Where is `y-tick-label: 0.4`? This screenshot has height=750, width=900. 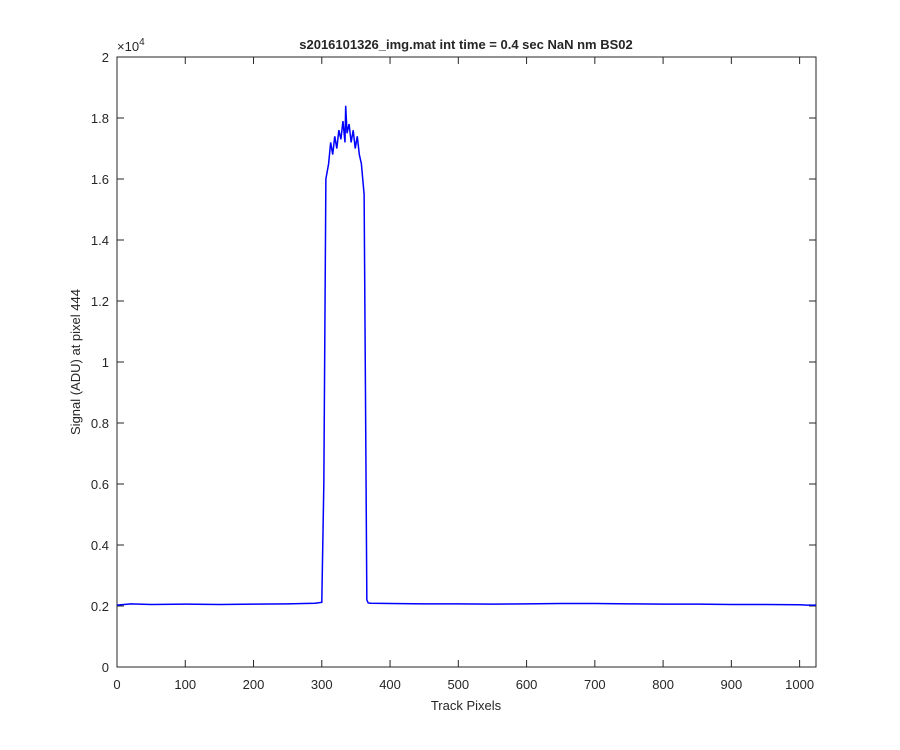
y-tick-label: 0.4 is located at coordinates (100, 545).